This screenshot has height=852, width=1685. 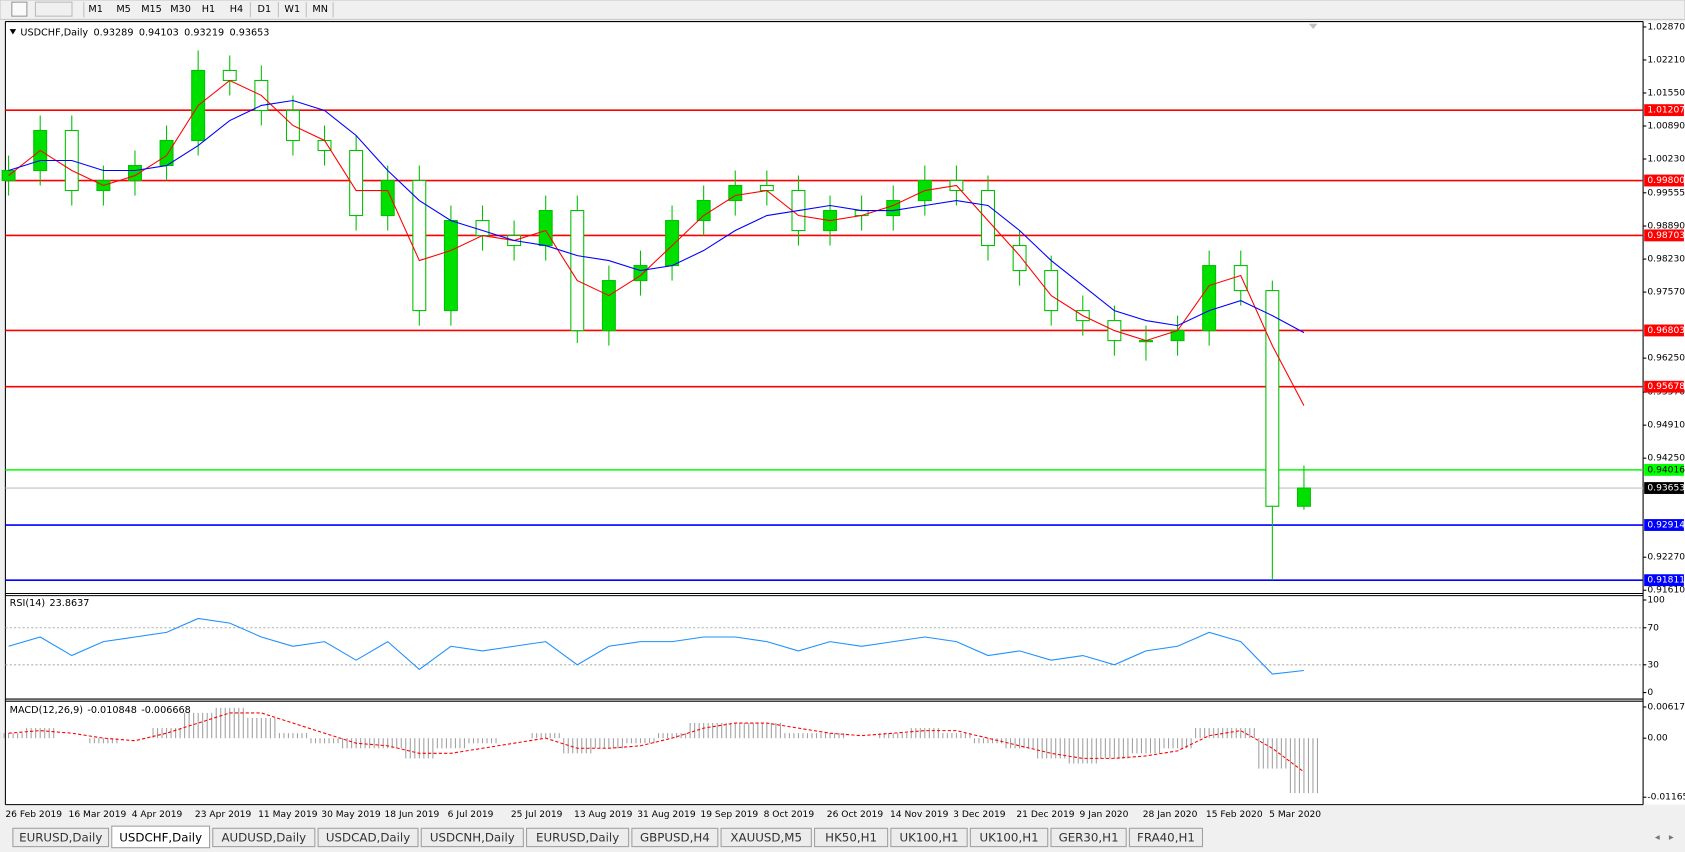 What do you see at coordinates (471, 815) in the screenshot?
I see `x-tick-label: 6 Jul 2019` at bounding box center [471, 815].